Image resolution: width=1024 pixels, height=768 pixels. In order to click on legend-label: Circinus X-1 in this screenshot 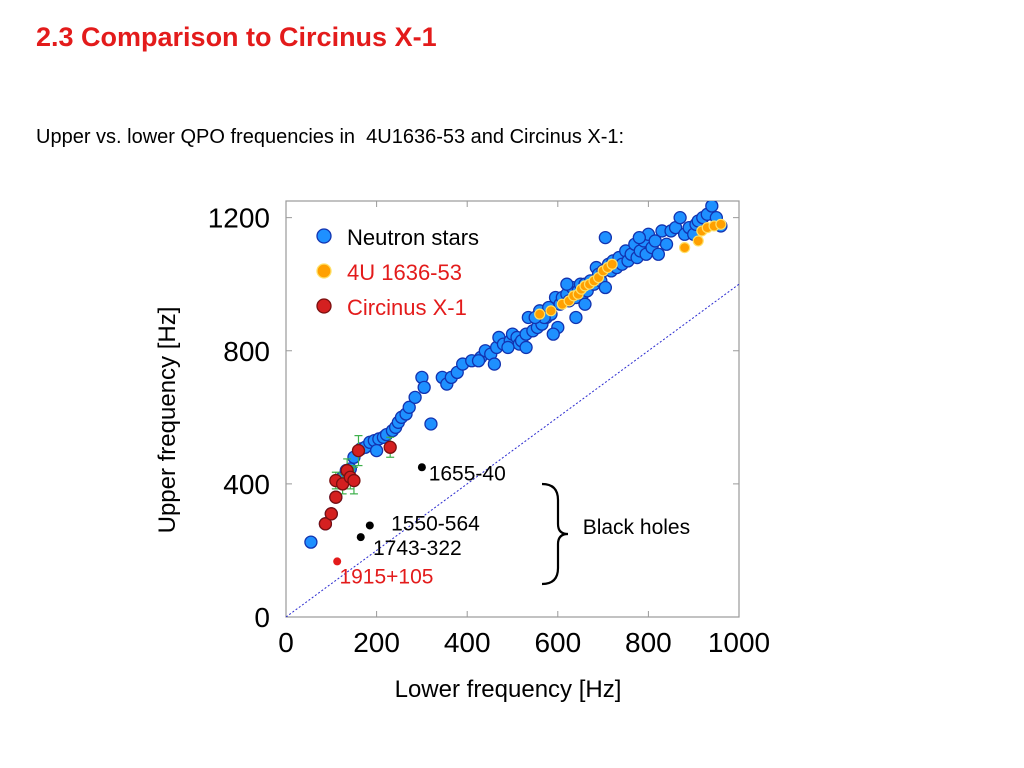, I will do `click(407, 307)`.